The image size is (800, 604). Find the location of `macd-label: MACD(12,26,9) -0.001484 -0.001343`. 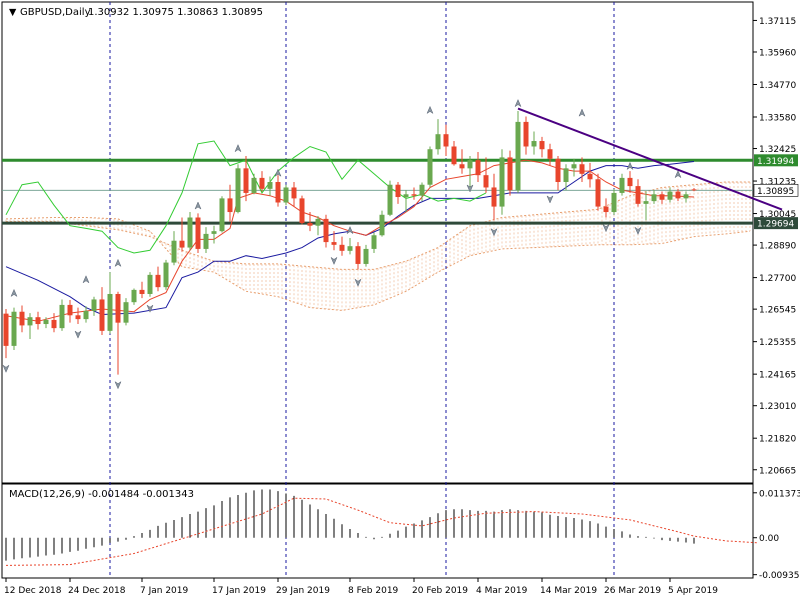

macd-label: MACD(12,26,9) -0.001484 -0.001343 is located at coordinates (101, 494).